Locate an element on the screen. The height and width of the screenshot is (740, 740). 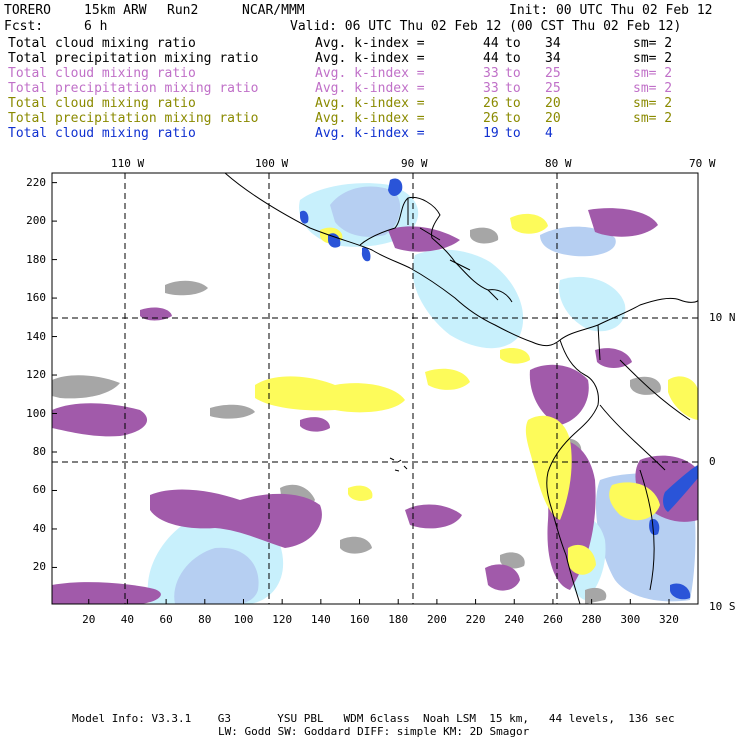
y-tick-label: 40 is located at coordinates (39, 528).